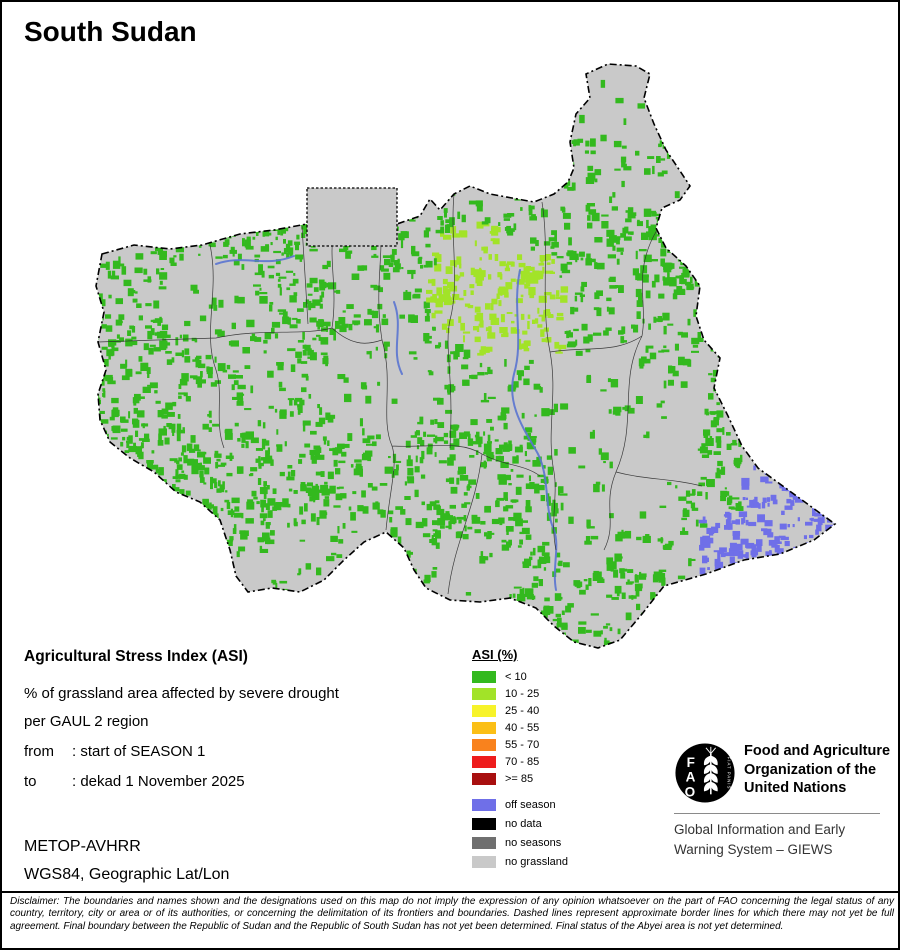 This screenshot has height=952, width=900. What do you see at coordinates (522, 745) in the screenshot?
I see `legend-label: 55 - 70` at bounding box center [522, 745].